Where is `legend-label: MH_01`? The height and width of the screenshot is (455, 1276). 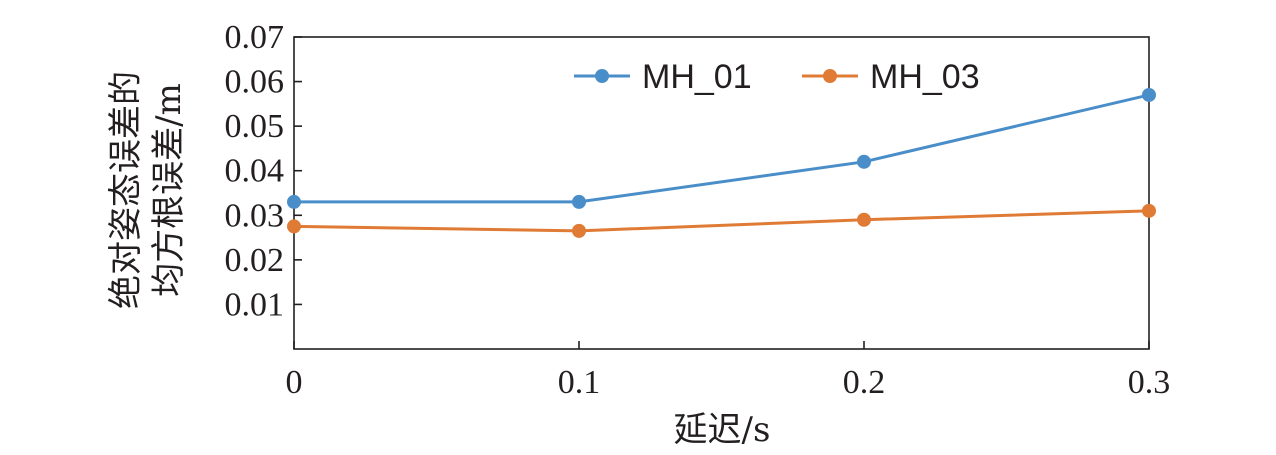
legend-label: MH_01 is located at coordinates (697, 77).